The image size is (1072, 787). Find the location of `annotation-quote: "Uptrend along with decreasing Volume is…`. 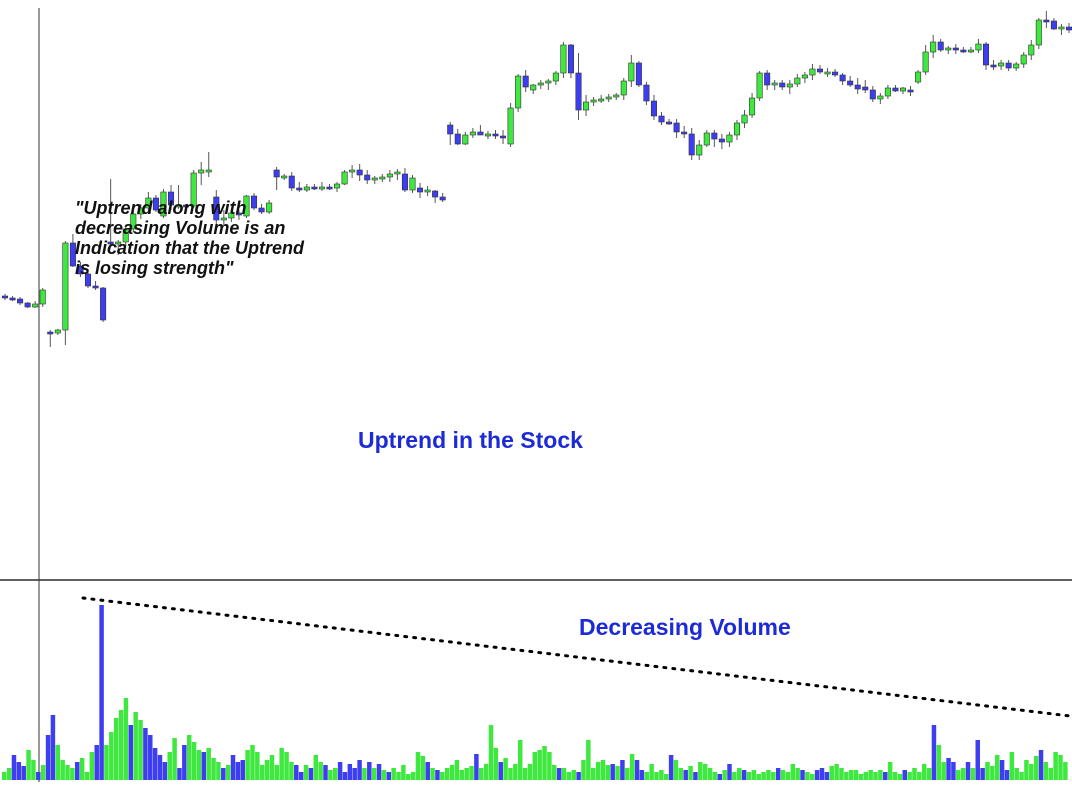

annotation-quote: "Uptrend along with decreasing Volume is… is located at coordinates (189, 238).